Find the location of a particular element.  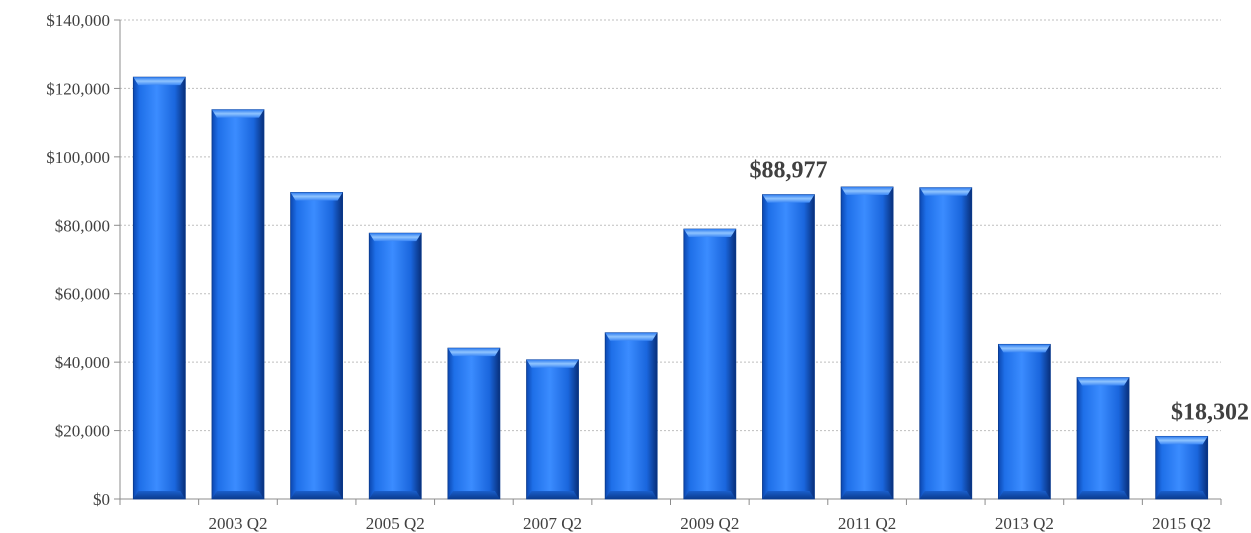

x-tick-label: 2013 Q2 is located at coordinates (1024, 523).